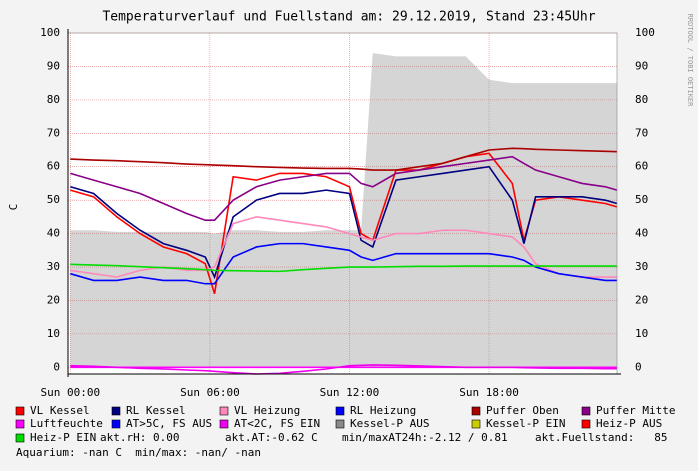 The width and height of the screenshot is (698, 471). What do you see at coordinates (601, 437) in the screenshot?
I see `footer-text: akt.Fuellstand: 85` at bounding box center [601, 437].